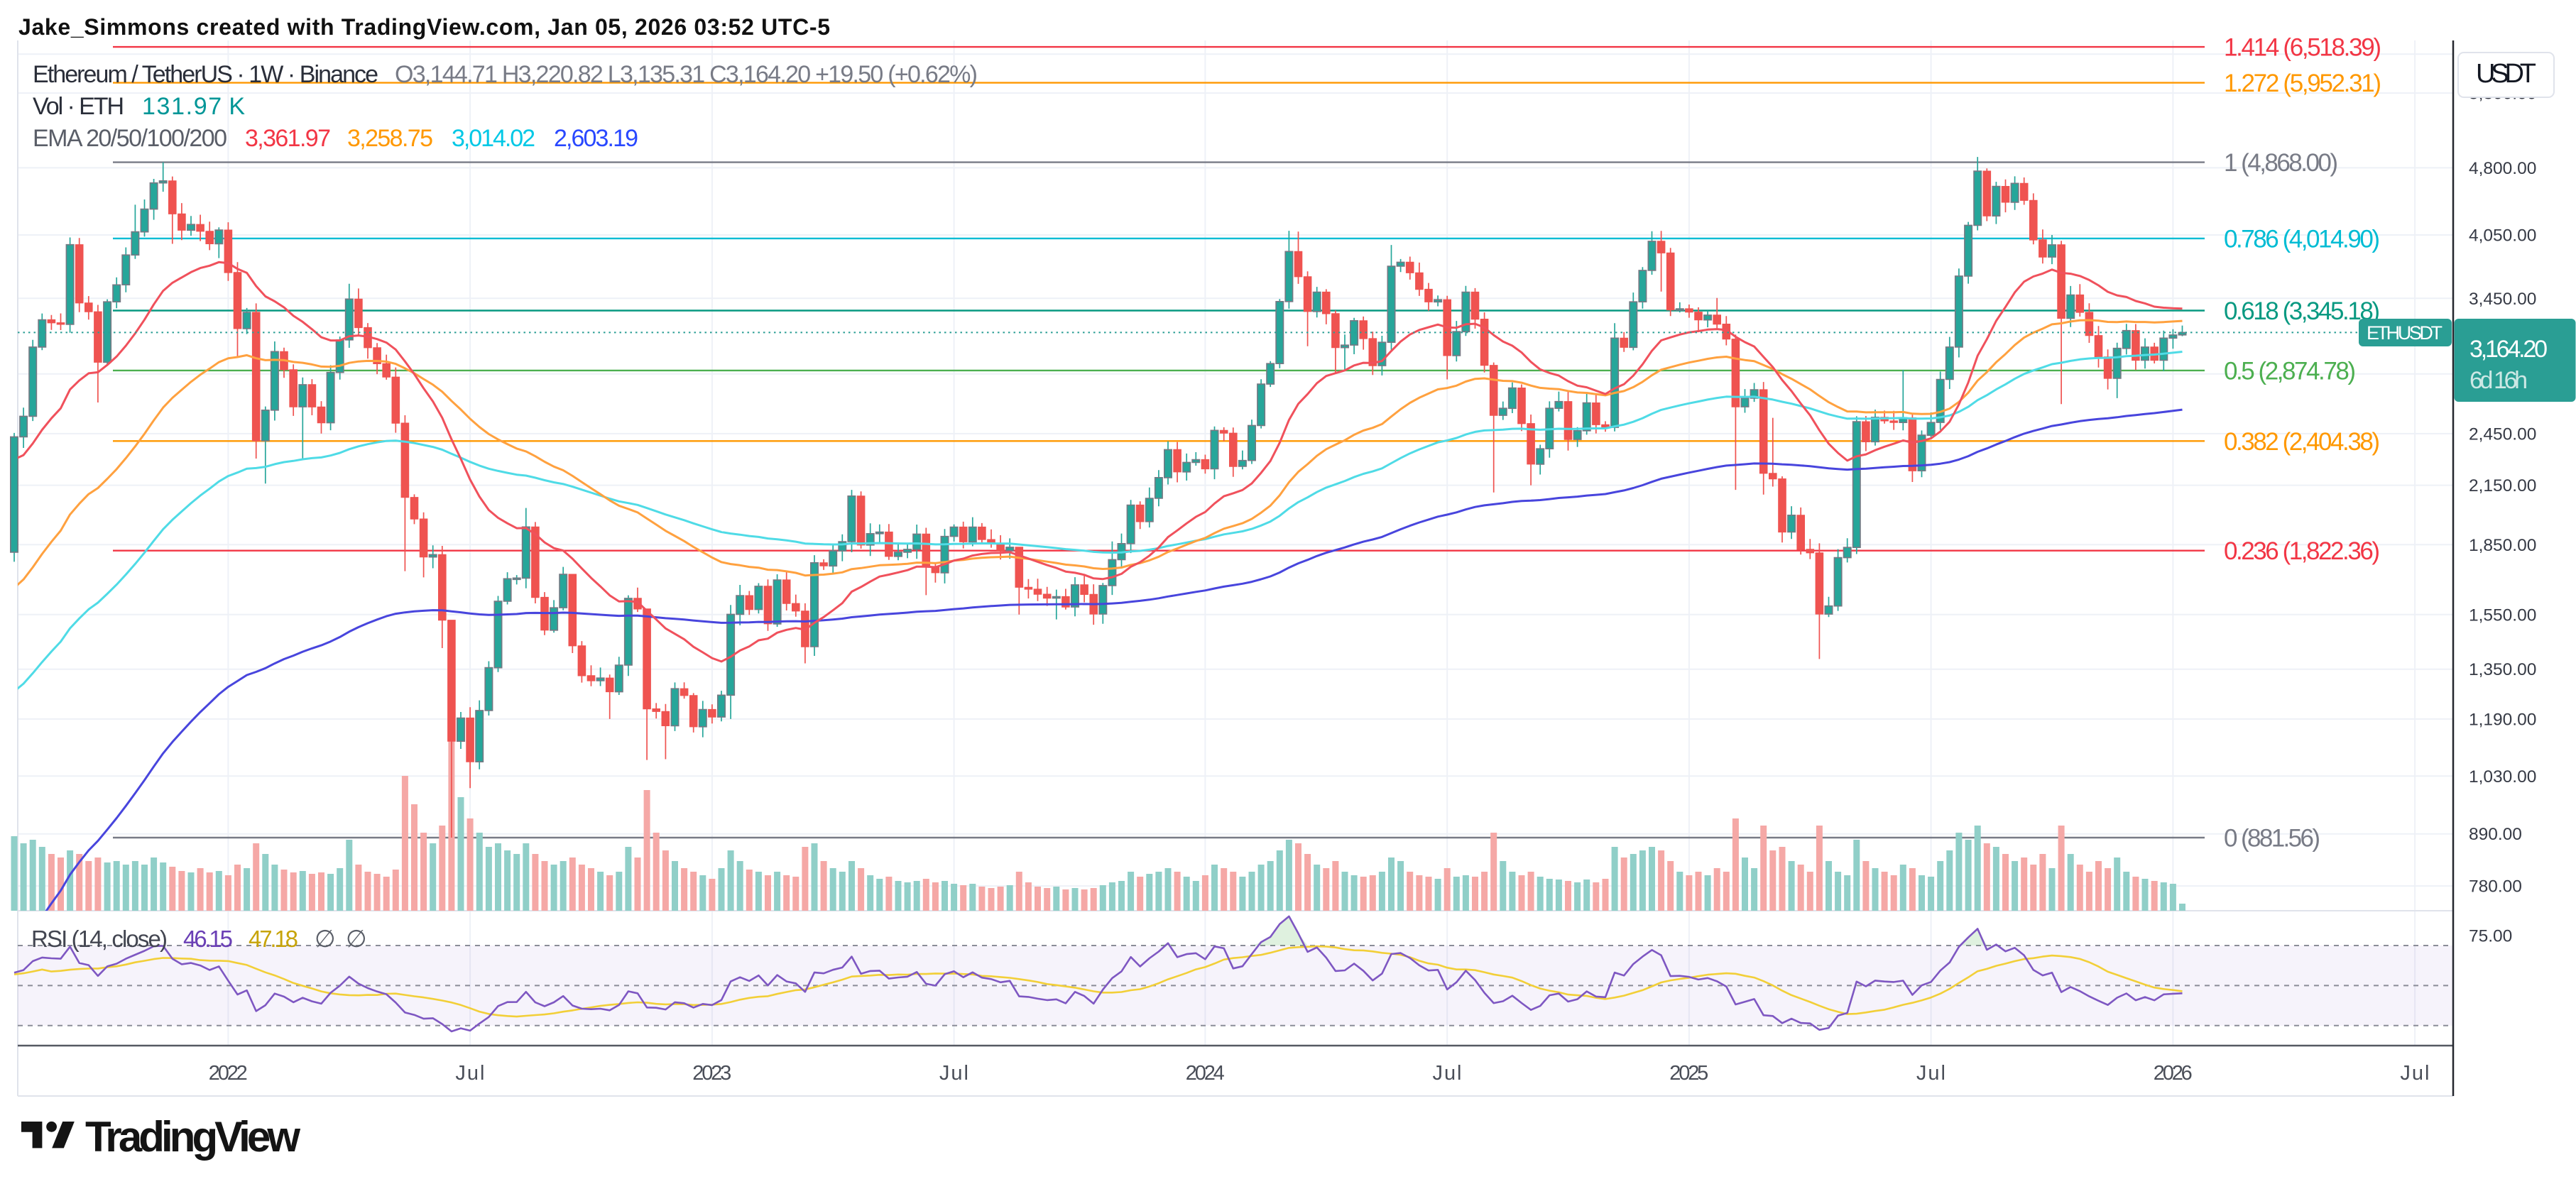 This screenshot has height=1189, width=2576. I want to click on svg-text: 3,258.75, so click(390, 138).